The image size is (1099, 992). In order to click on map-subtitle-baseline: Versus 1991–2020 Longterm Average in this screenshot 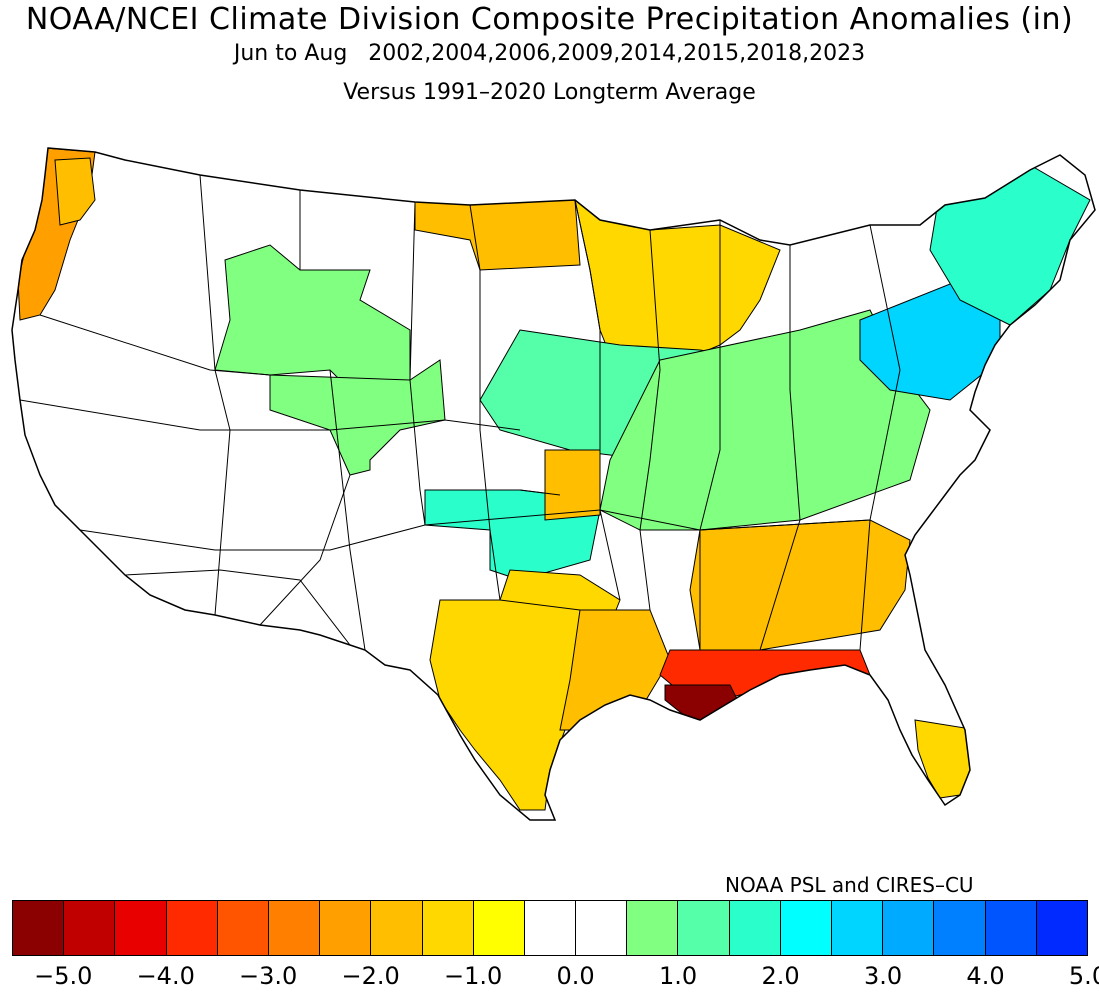, I will do `click(549, 92)`.